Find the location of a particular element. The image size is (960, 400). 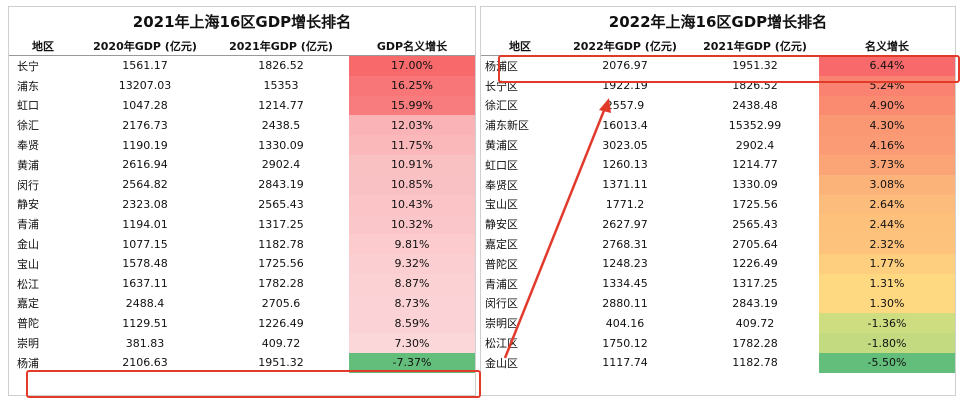

table-row: 静安 2323.08 2565.43 10.43% is located at coordinates (242, 204).